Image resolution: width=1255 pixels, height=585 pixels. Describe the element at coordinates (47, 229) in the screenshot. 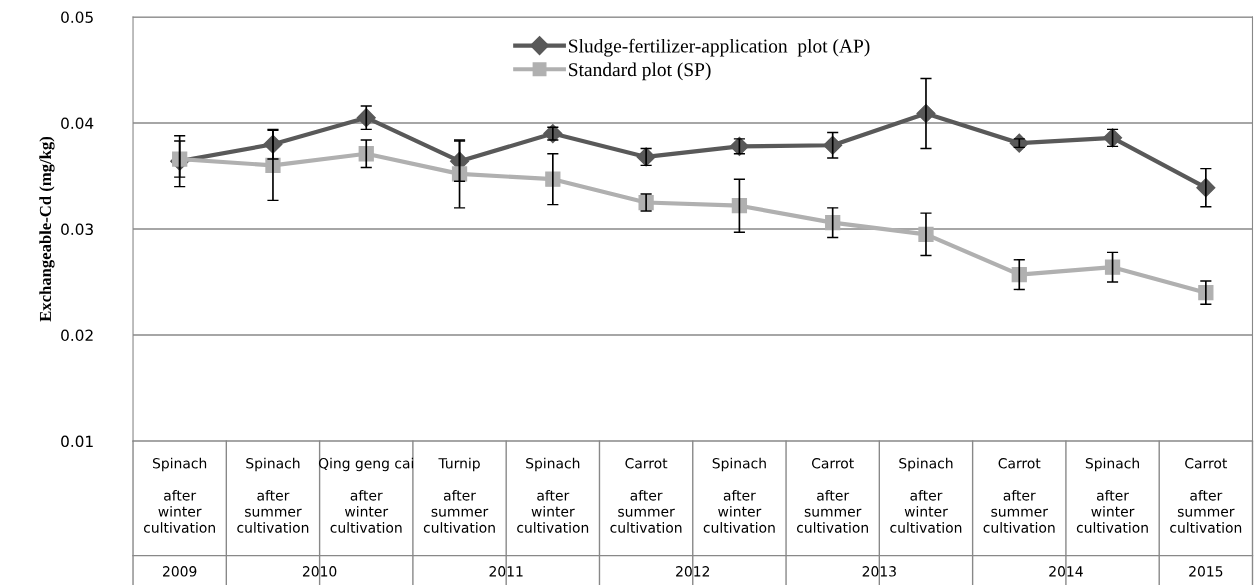

I see `y-axis-title: Exchangeable-Cd (mg/kg)` at that location.